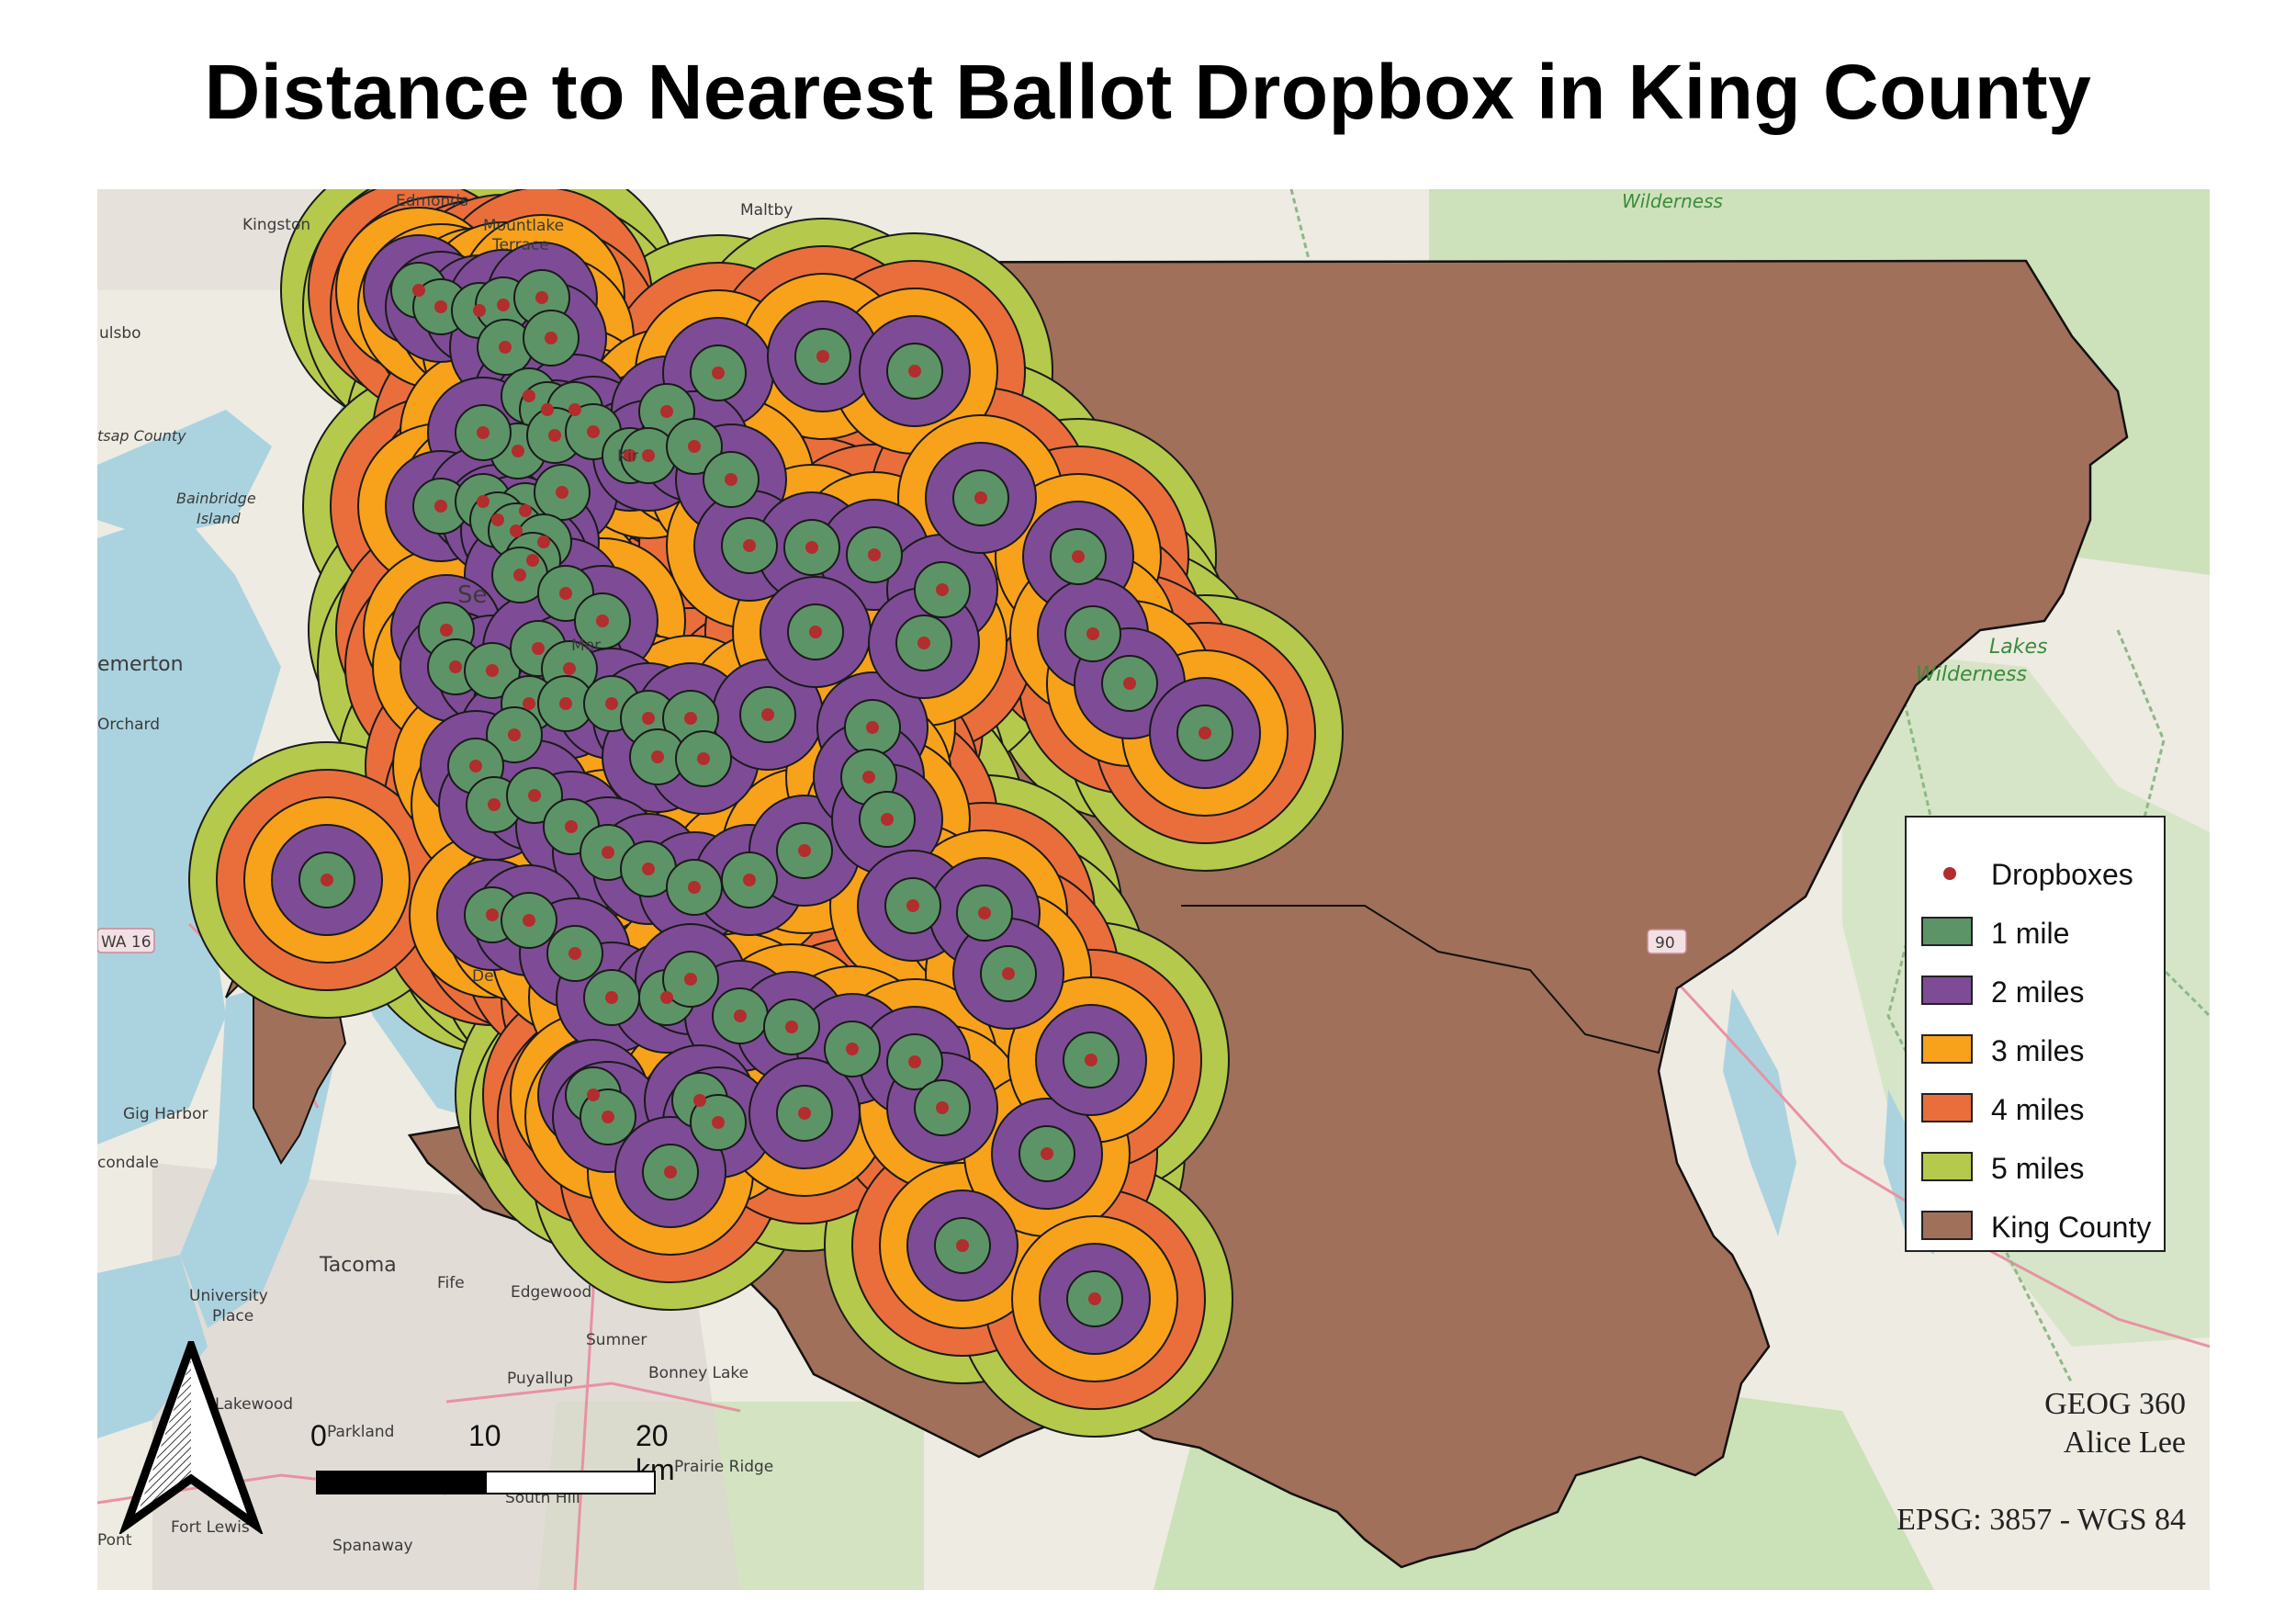  I want to click on credit-crs: EPSG: 3857 - WGS 84, so click(2041, 1520).